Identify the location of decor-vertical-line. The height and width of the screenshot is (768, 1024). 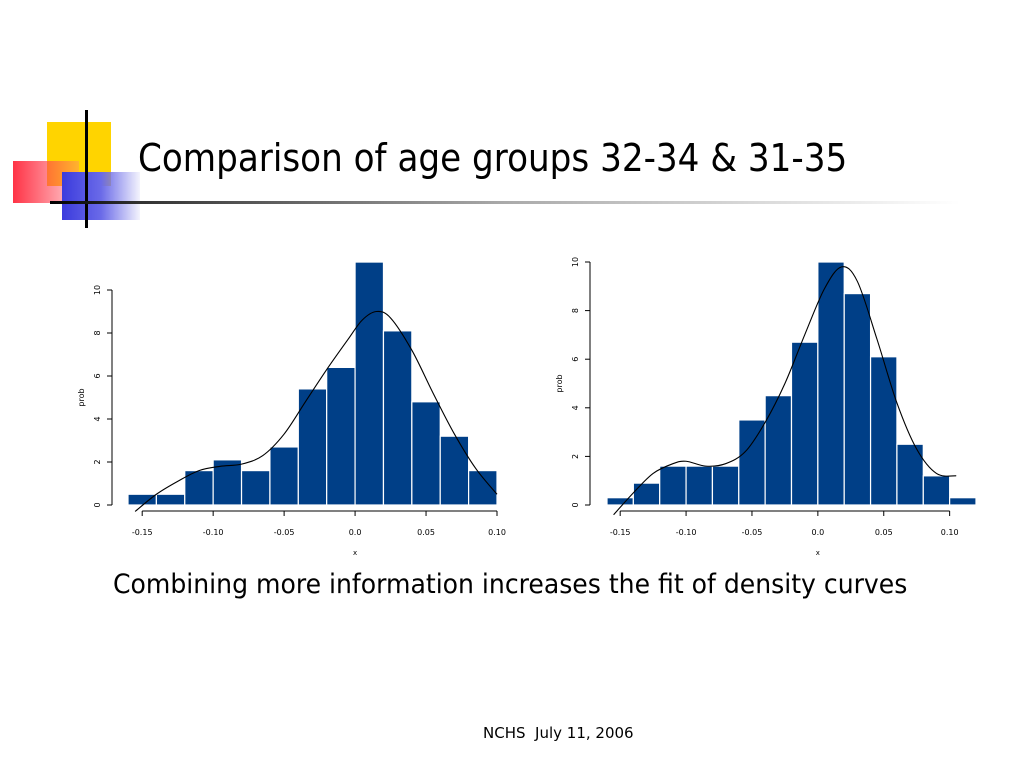
(86, 169).